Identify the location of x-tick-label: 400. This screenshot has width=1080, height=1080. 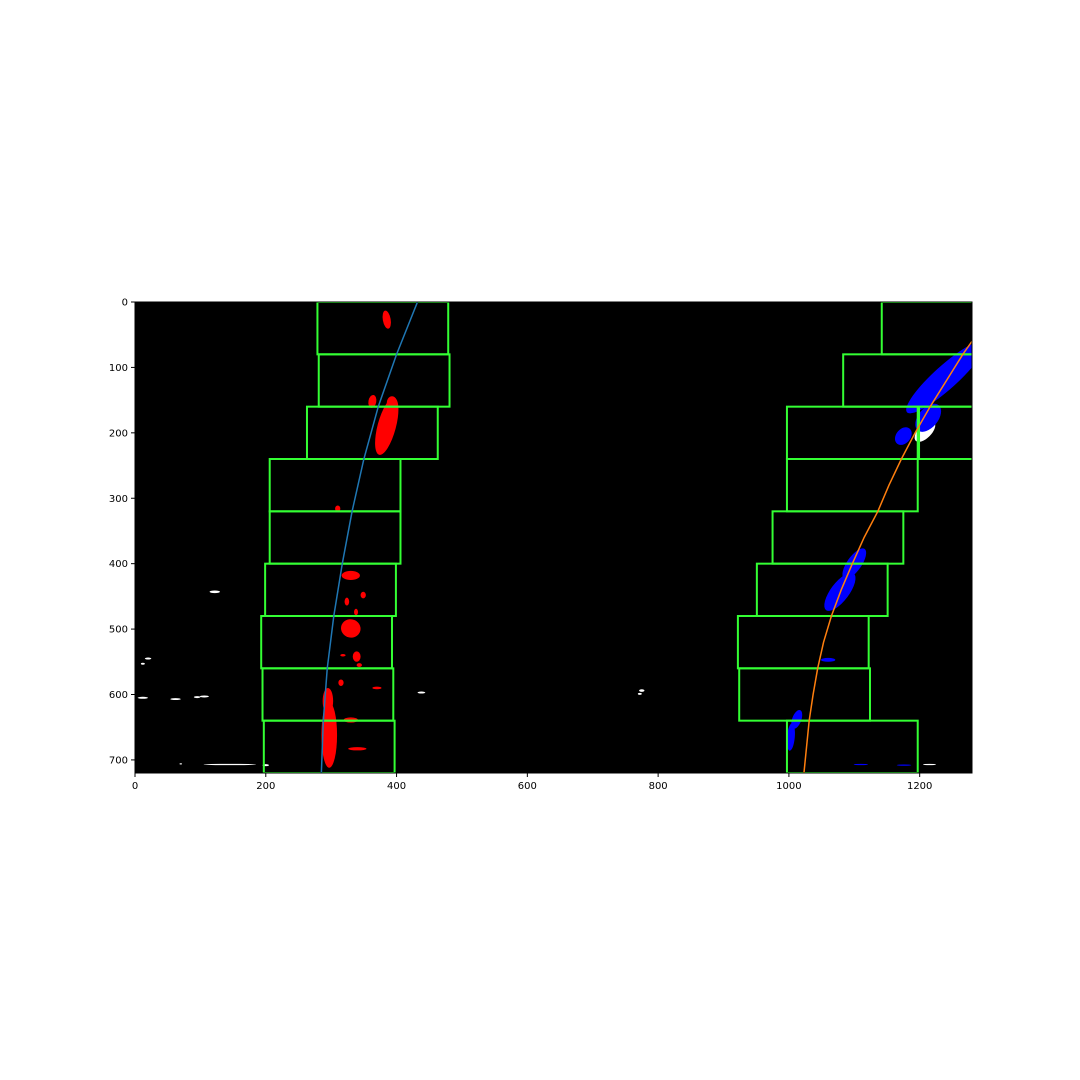
(396, 786).